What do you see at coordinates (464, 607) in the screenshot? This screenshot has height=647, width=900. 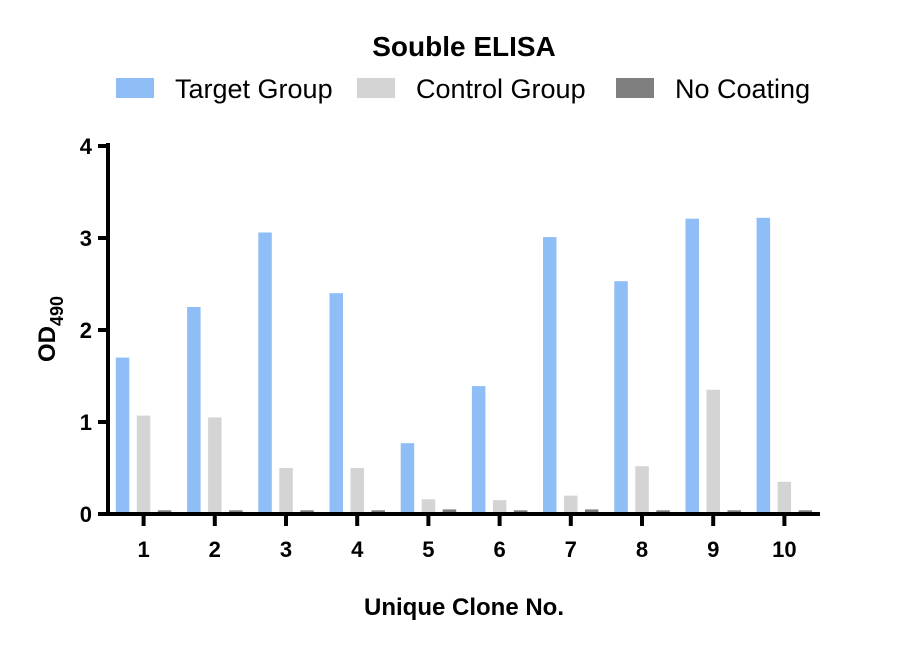 I see `x-axis-label: Unique Clone No.` at bounding box center [464, 607].